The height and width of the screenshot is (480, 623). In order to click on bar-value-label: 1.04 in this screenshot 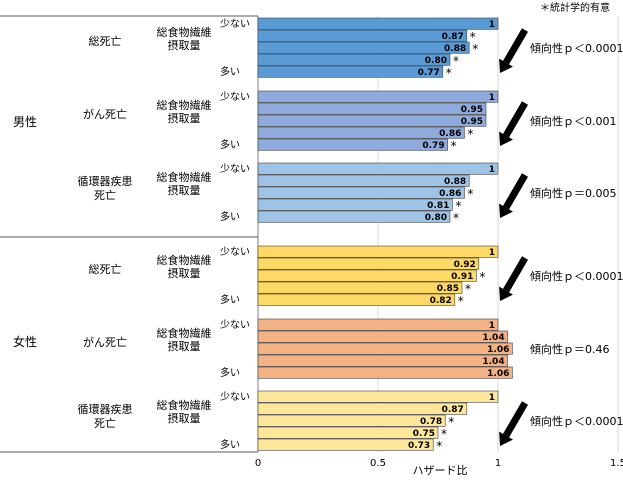, I will do `click(493, 338)`.